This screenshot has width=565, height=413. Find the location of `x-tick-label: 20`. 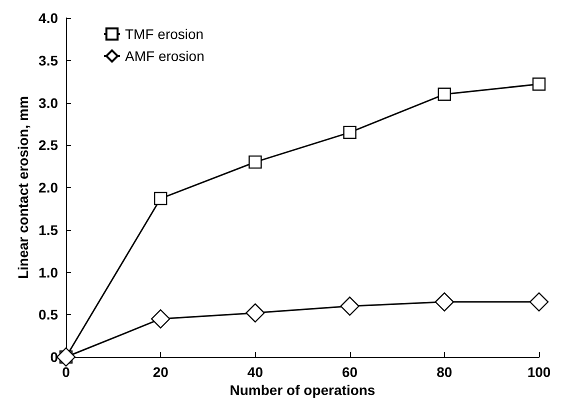

x-tick-label: 20 is located at coordinates (160, 372).